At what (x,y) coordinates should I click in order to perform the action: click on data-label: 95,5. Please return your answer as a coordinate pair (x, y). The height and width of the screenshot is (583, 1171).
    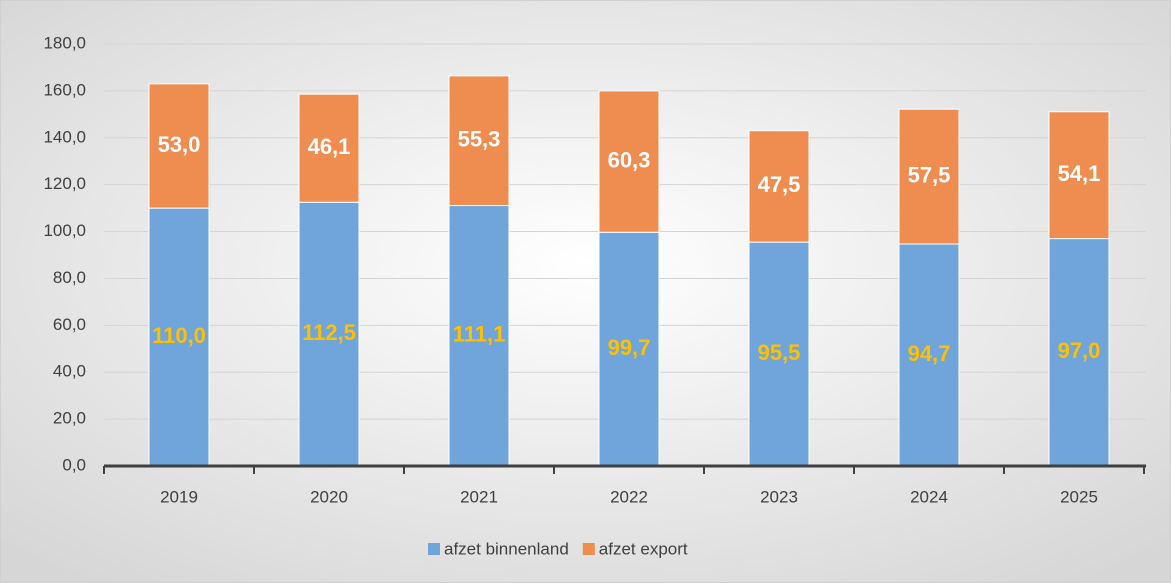
    Looking at the image, I should click on (779, 352).